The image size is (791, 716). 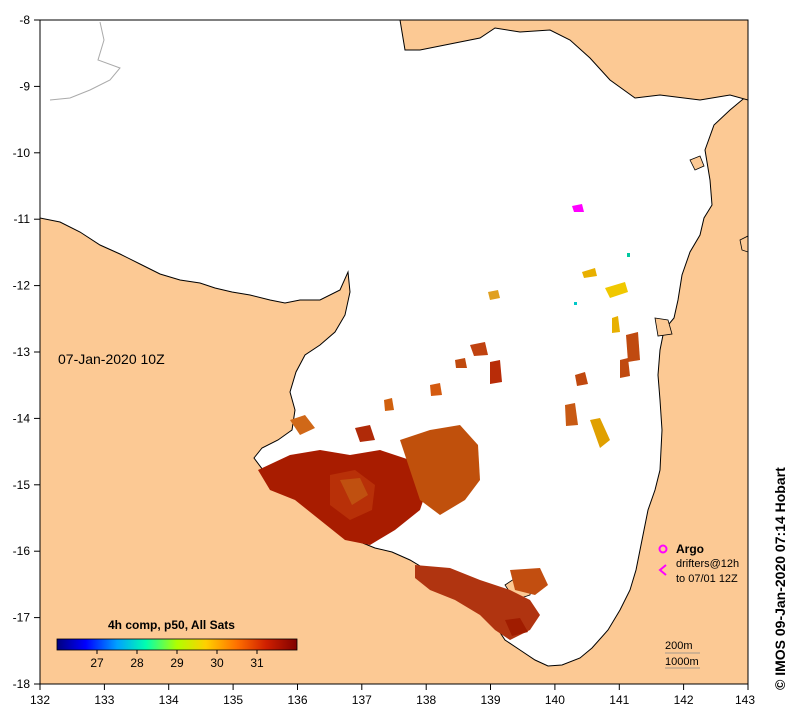 What do you see at coordinates (555, 700) in the screenshot?
I see `x-tick-label: 140` at bounding box center [555, 700].